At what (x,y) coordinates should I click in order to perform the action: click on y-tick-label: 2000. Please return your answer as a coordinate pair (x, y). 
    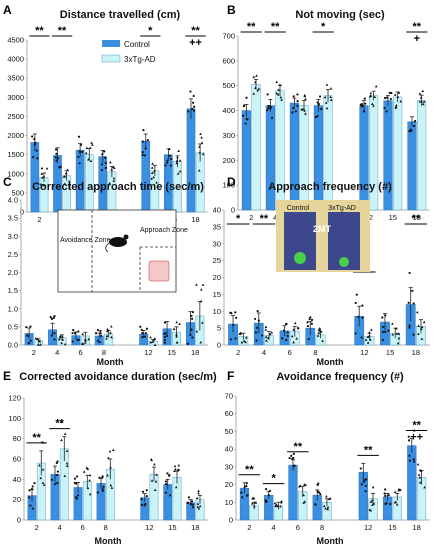
    Looking at the image, I should click on (15, 135).